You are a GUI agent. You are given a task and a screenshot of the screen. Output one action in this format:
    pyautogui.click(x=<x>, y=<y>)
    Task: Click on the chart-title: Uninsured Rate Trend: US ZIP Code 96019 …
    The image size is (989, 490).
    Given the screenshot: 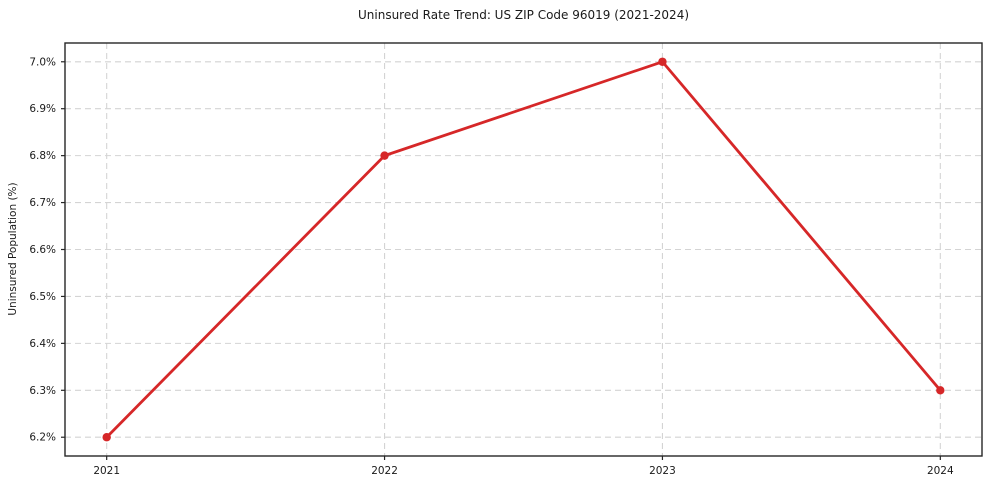 What is the action you would take?
    pyautogui.click(x=523, y=15)
    